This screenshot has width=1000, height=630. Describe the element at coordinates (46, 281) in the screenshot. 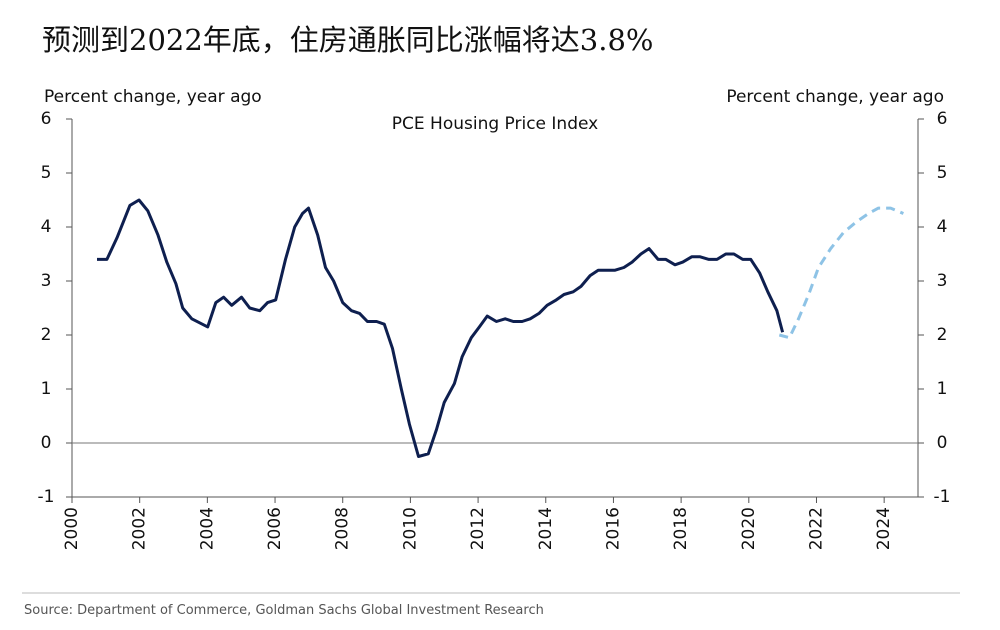

I see `y-tick-label: 3` at that location.